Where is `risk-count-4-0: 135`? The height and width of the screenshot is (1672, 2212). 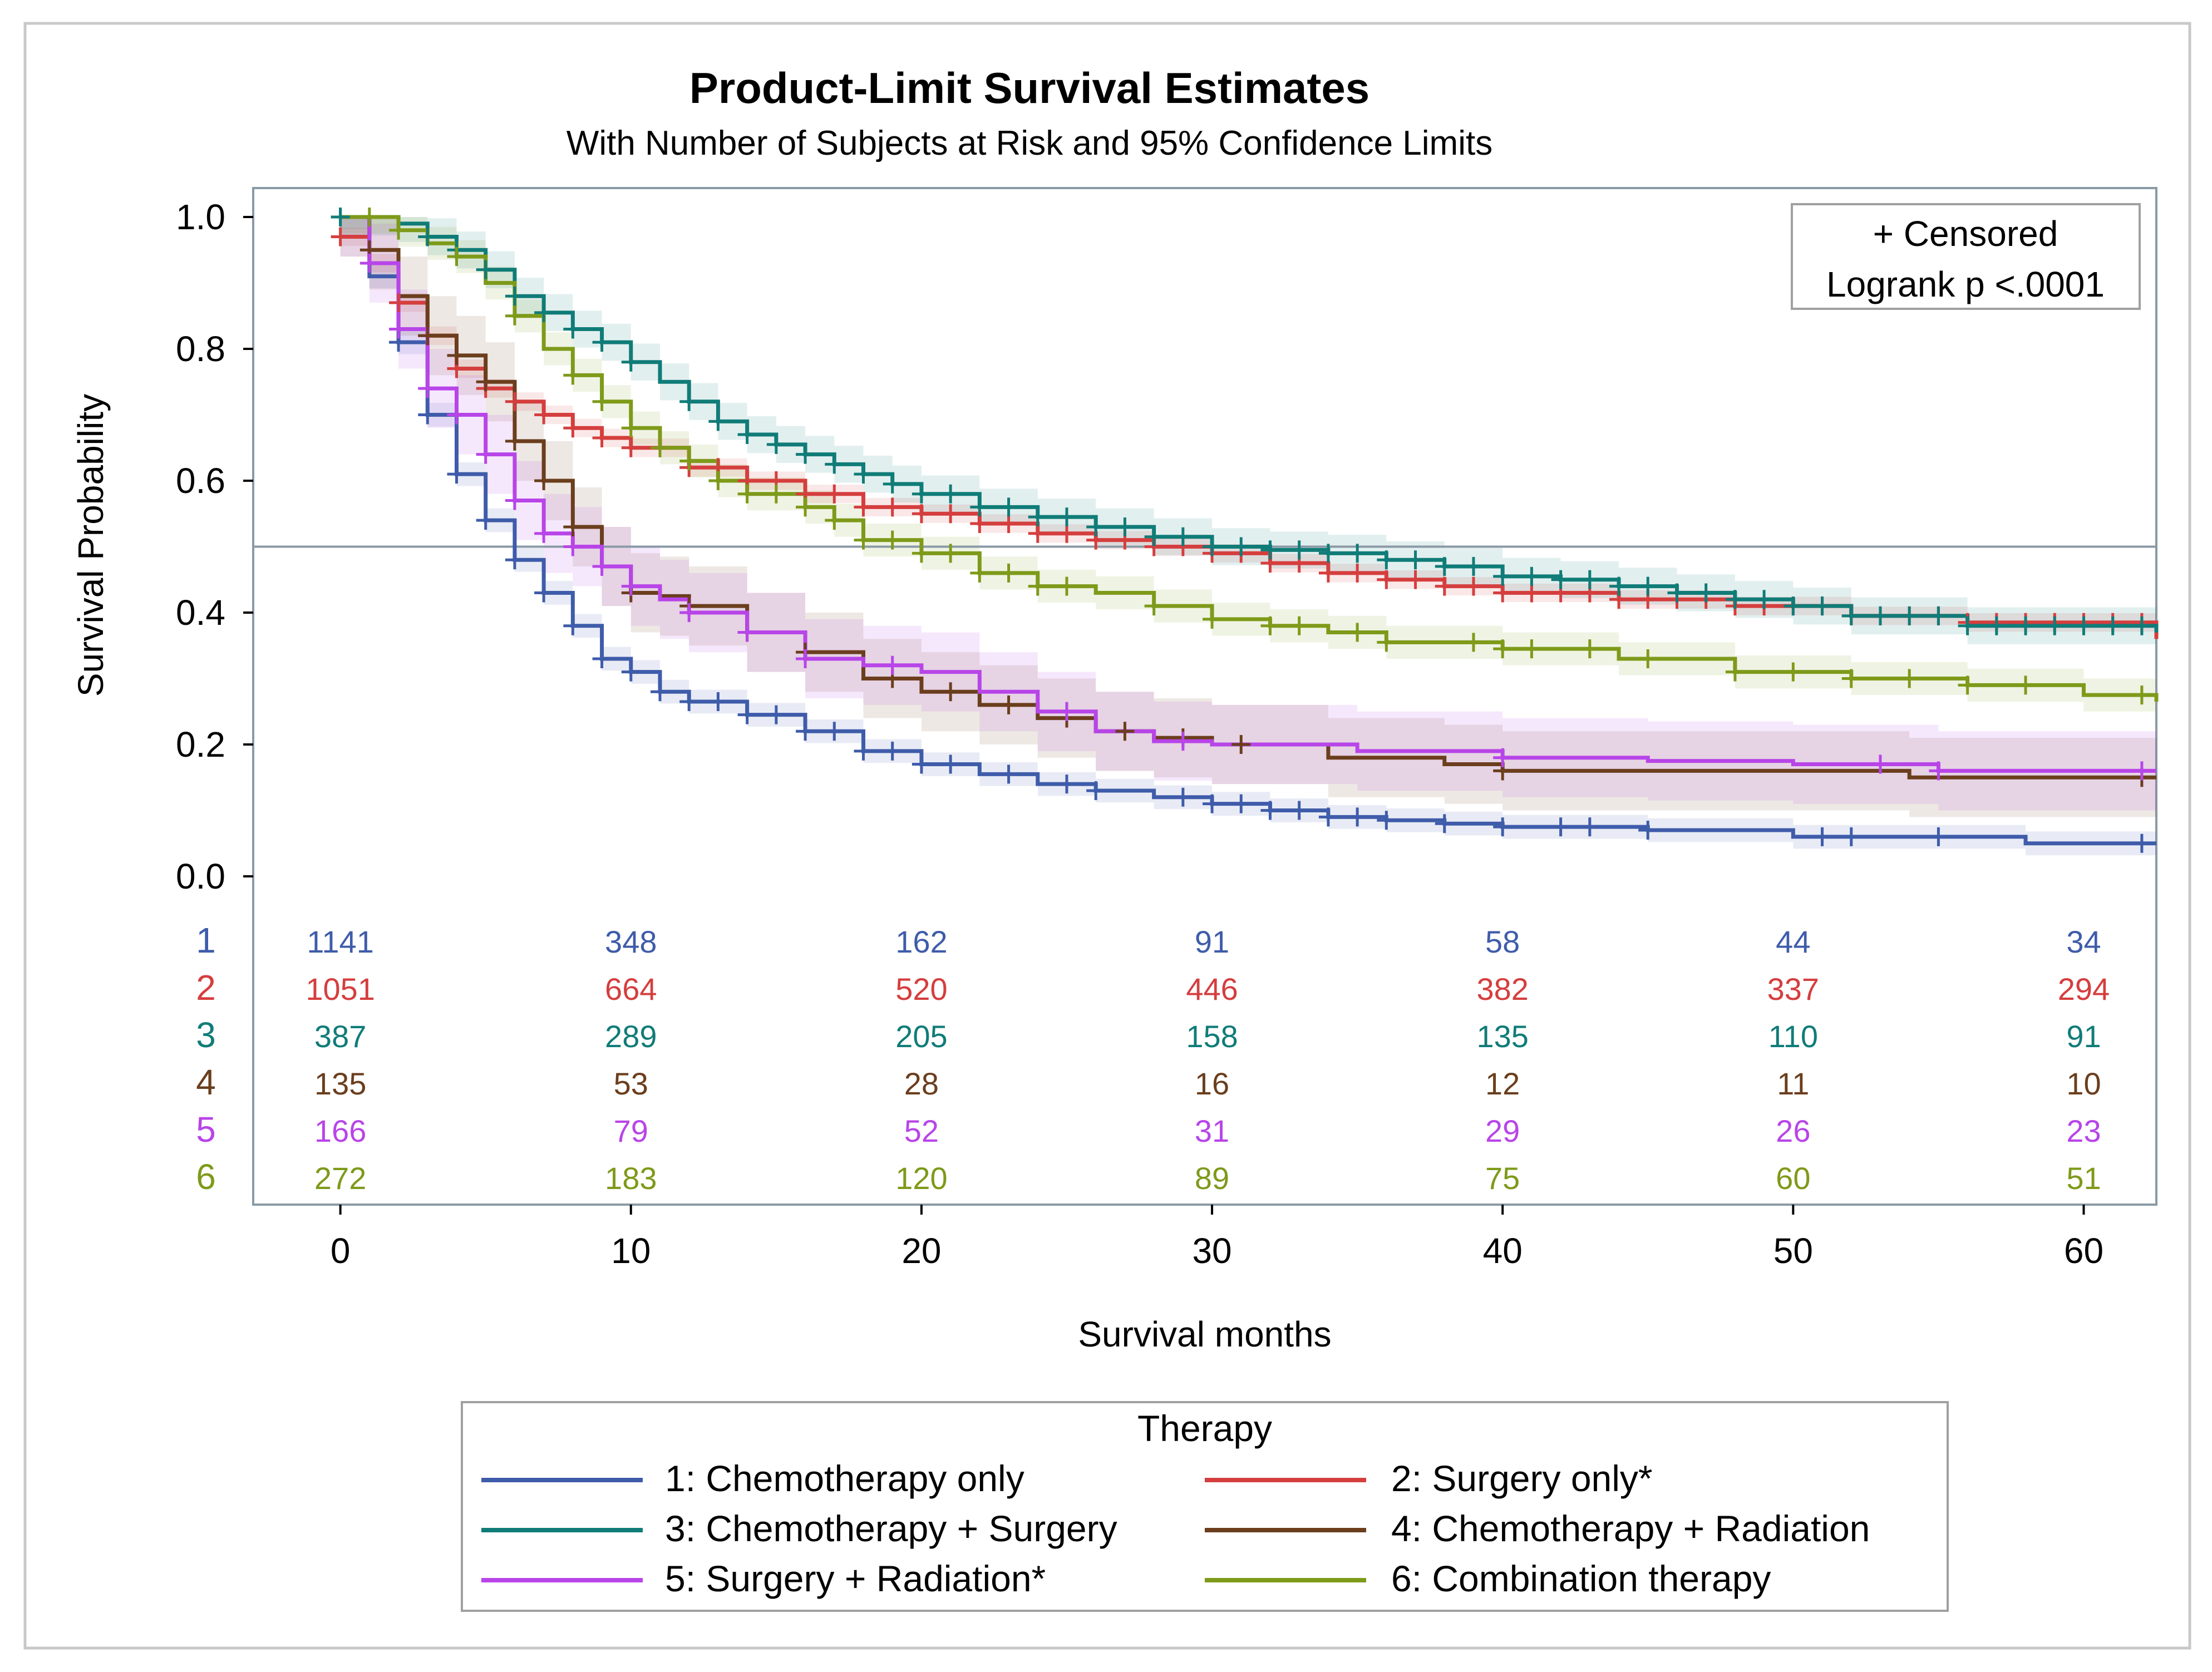 risk-count-4-0: 135 is located at coordinates (340, 1083).